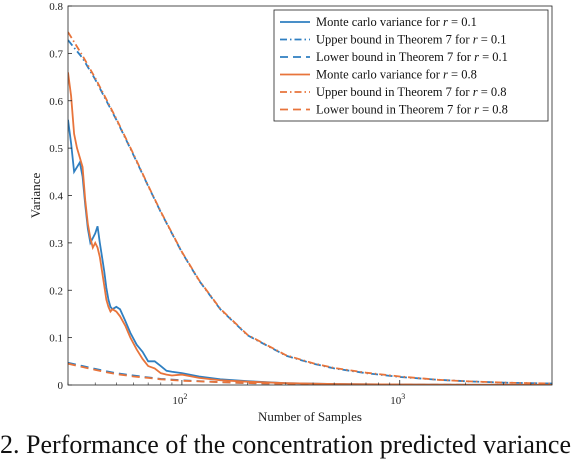  What do you see at coordinates (310, 416) in the screenshot?
I see `x-axis-label: Number of Samples` at bounding box center [310, 416].